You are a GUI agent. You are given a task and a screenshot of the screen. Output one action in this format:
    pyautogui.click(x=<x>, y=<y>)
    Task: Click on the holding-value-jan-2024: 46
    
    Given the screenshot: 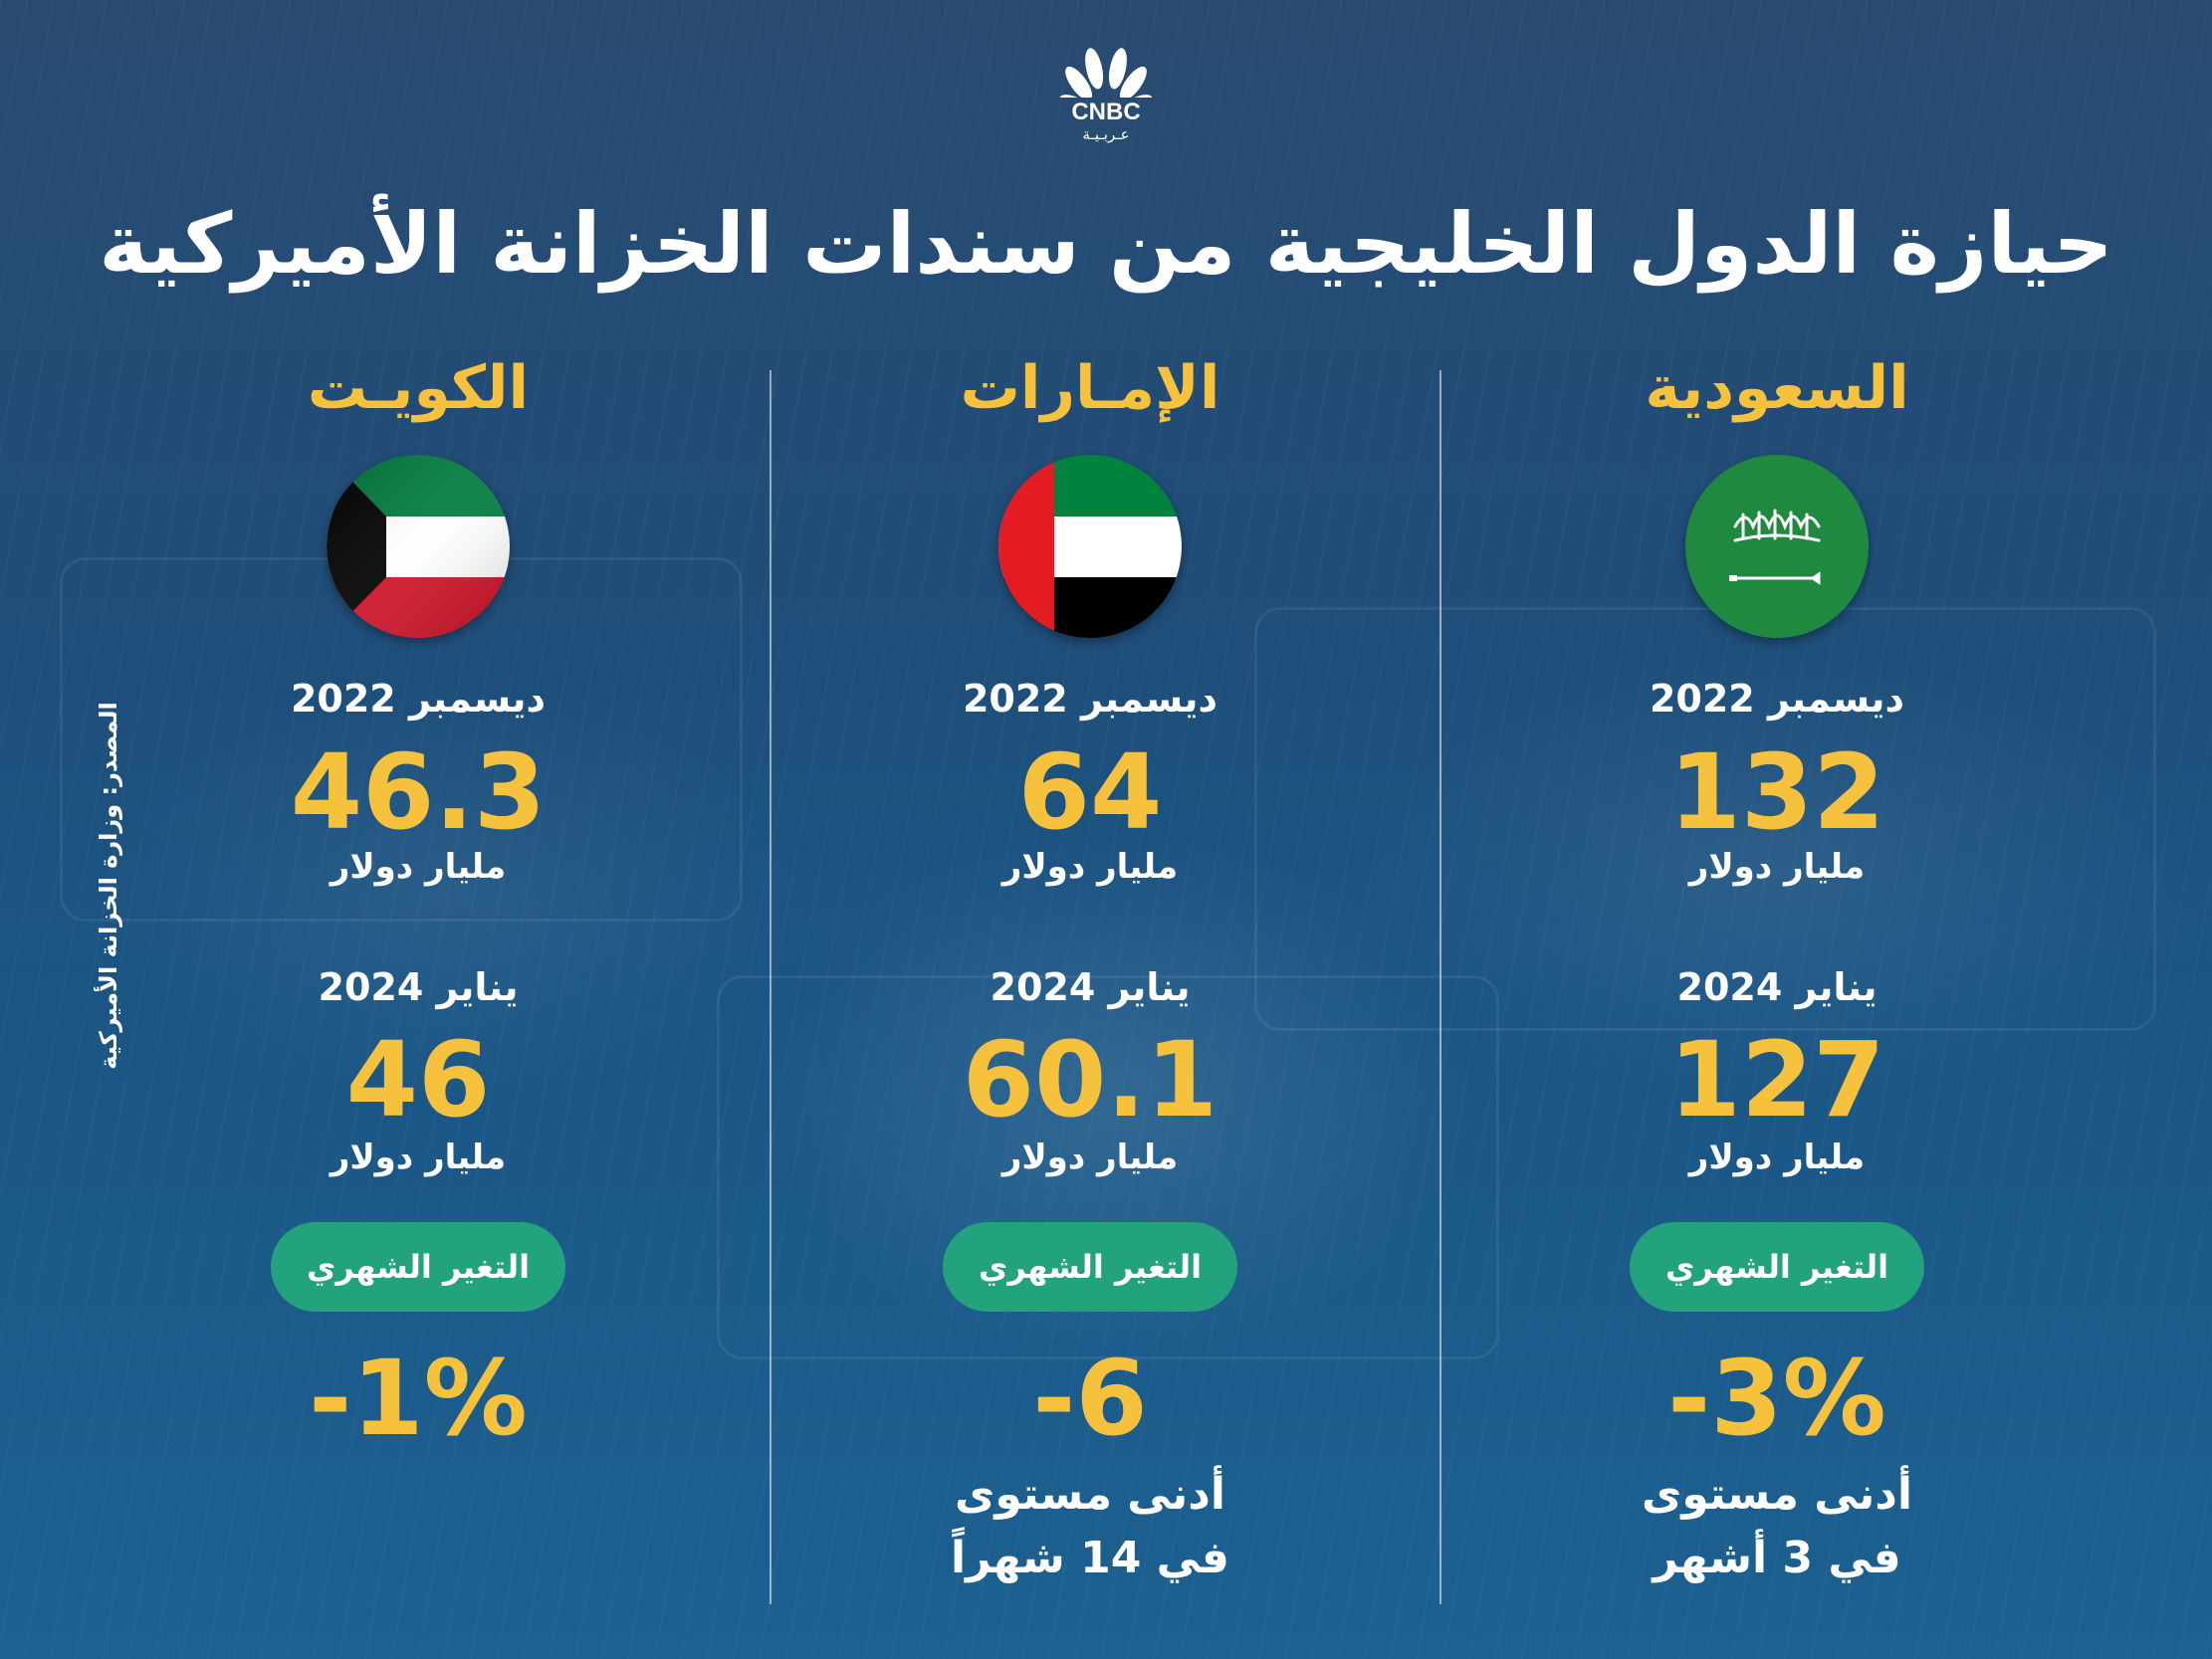 What is the action you would take?
    pyautogui.click(x=418, y=1080)
    